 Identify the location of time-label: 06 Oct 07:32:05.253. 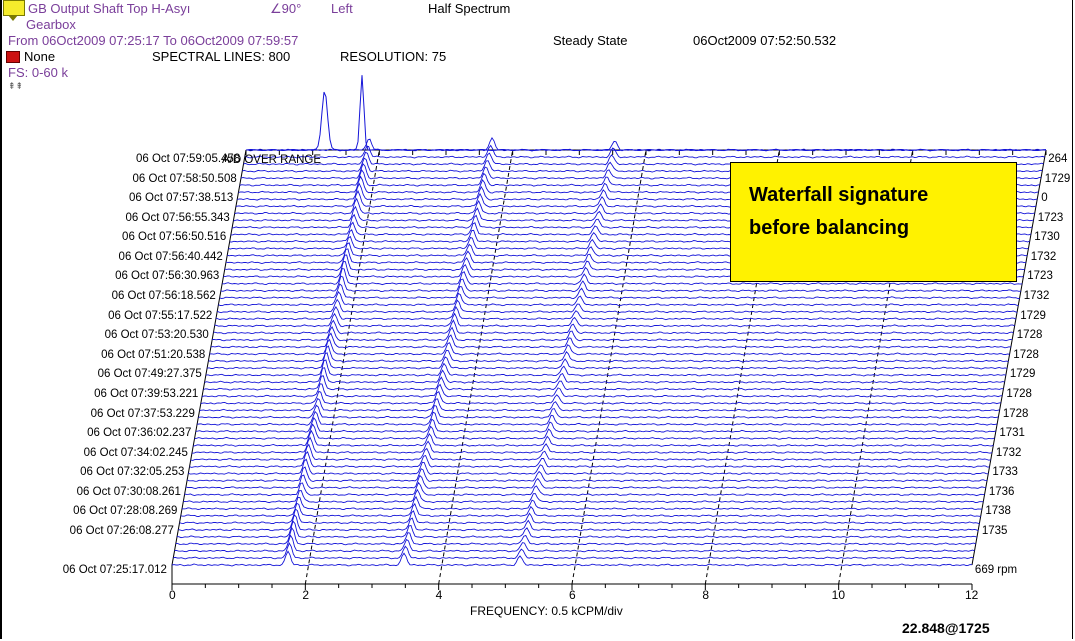
(132, 472).